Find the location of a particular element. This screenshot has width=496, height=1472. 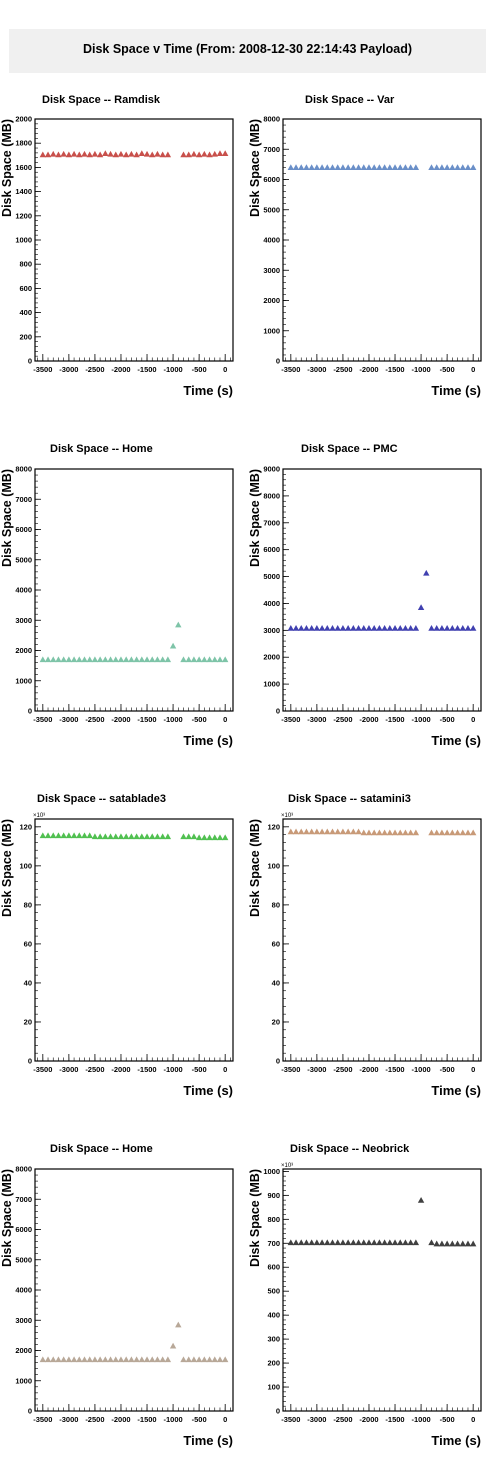

y-tick-label: 1400 is located at coordinates (23, 191).